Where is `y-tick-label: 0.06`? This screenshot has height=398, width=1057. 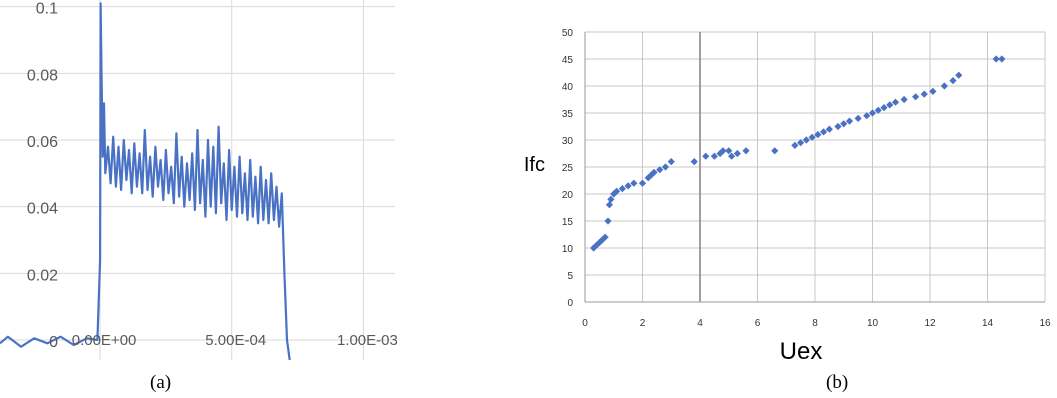 y-tick-label: 0.06 is located at coordinates (42, 142).